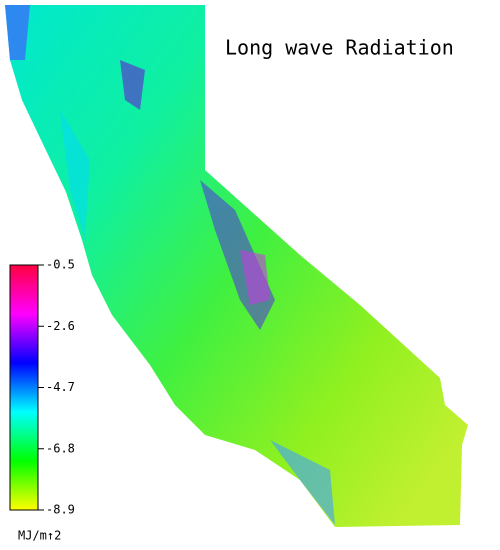 The width and height of the screenshot is (500, 550). Describe the element at coordinates (60, 387) in the screenshot. I see `colorbar-tick-label: -4.7` at that location.